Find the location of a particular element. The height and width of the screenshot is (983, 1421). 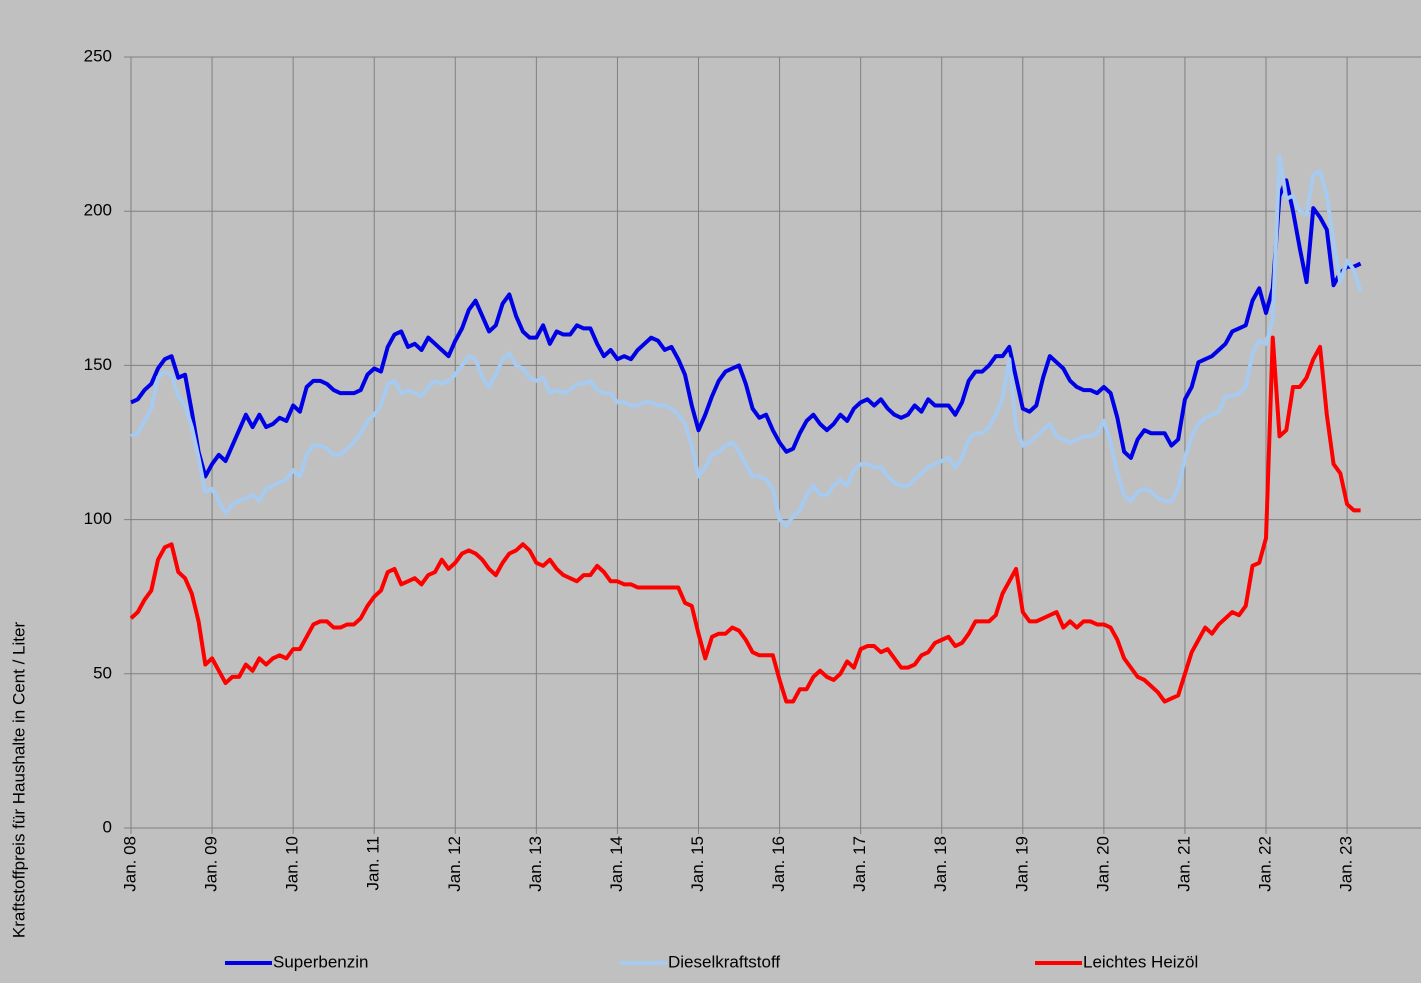

x-tick-label: Jan. 23 is located at coordinates (1346, 864).